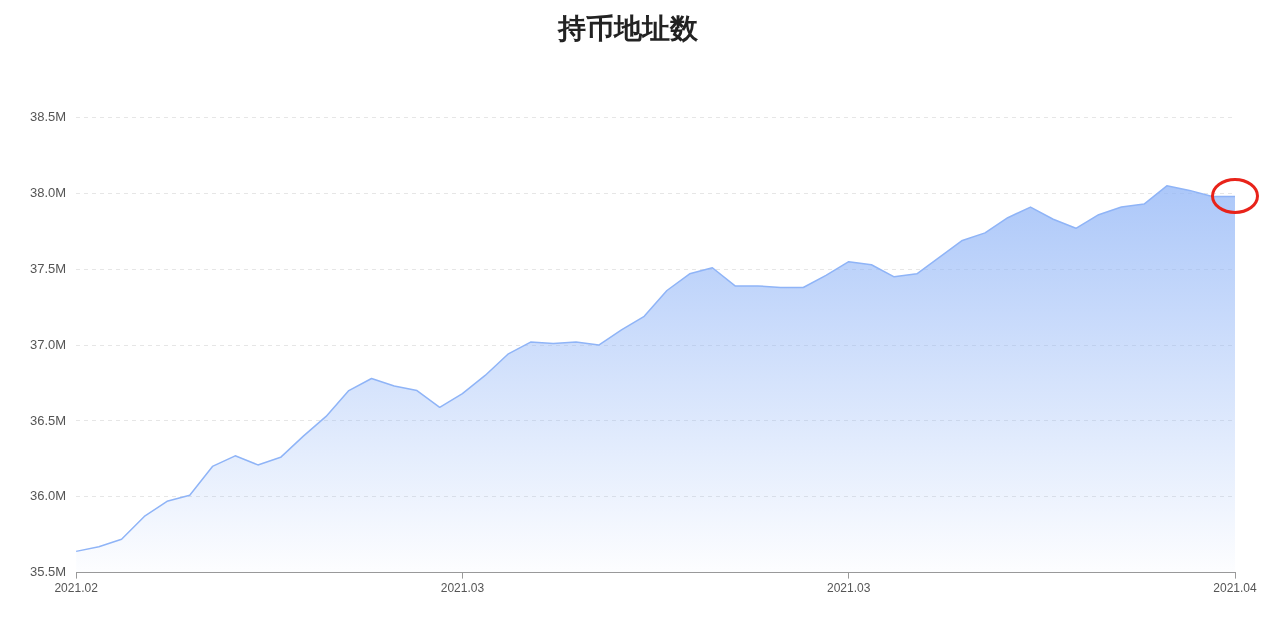 The height and width of the screenshot is (619, 1265). I want to click on y-tick-label: 36.5M, so click(48, 420).